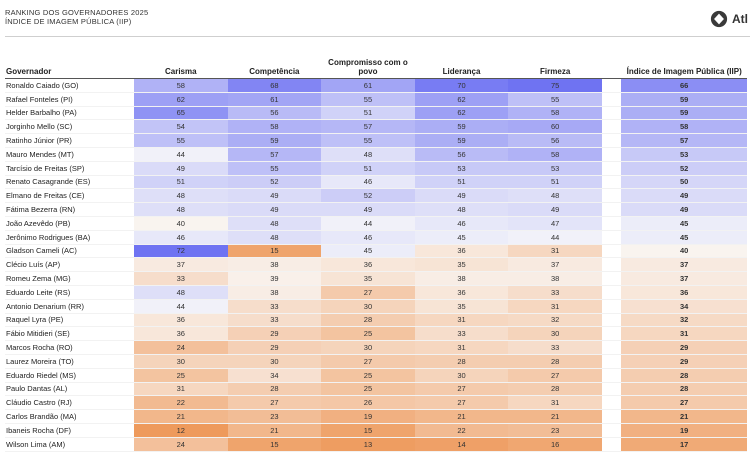 The height and width of the screenshot is (452, 750). What do you see at coordinates (461, 154) in the screenshot?
I see `lideranca-value: 56` at bounding box center [461, 154].